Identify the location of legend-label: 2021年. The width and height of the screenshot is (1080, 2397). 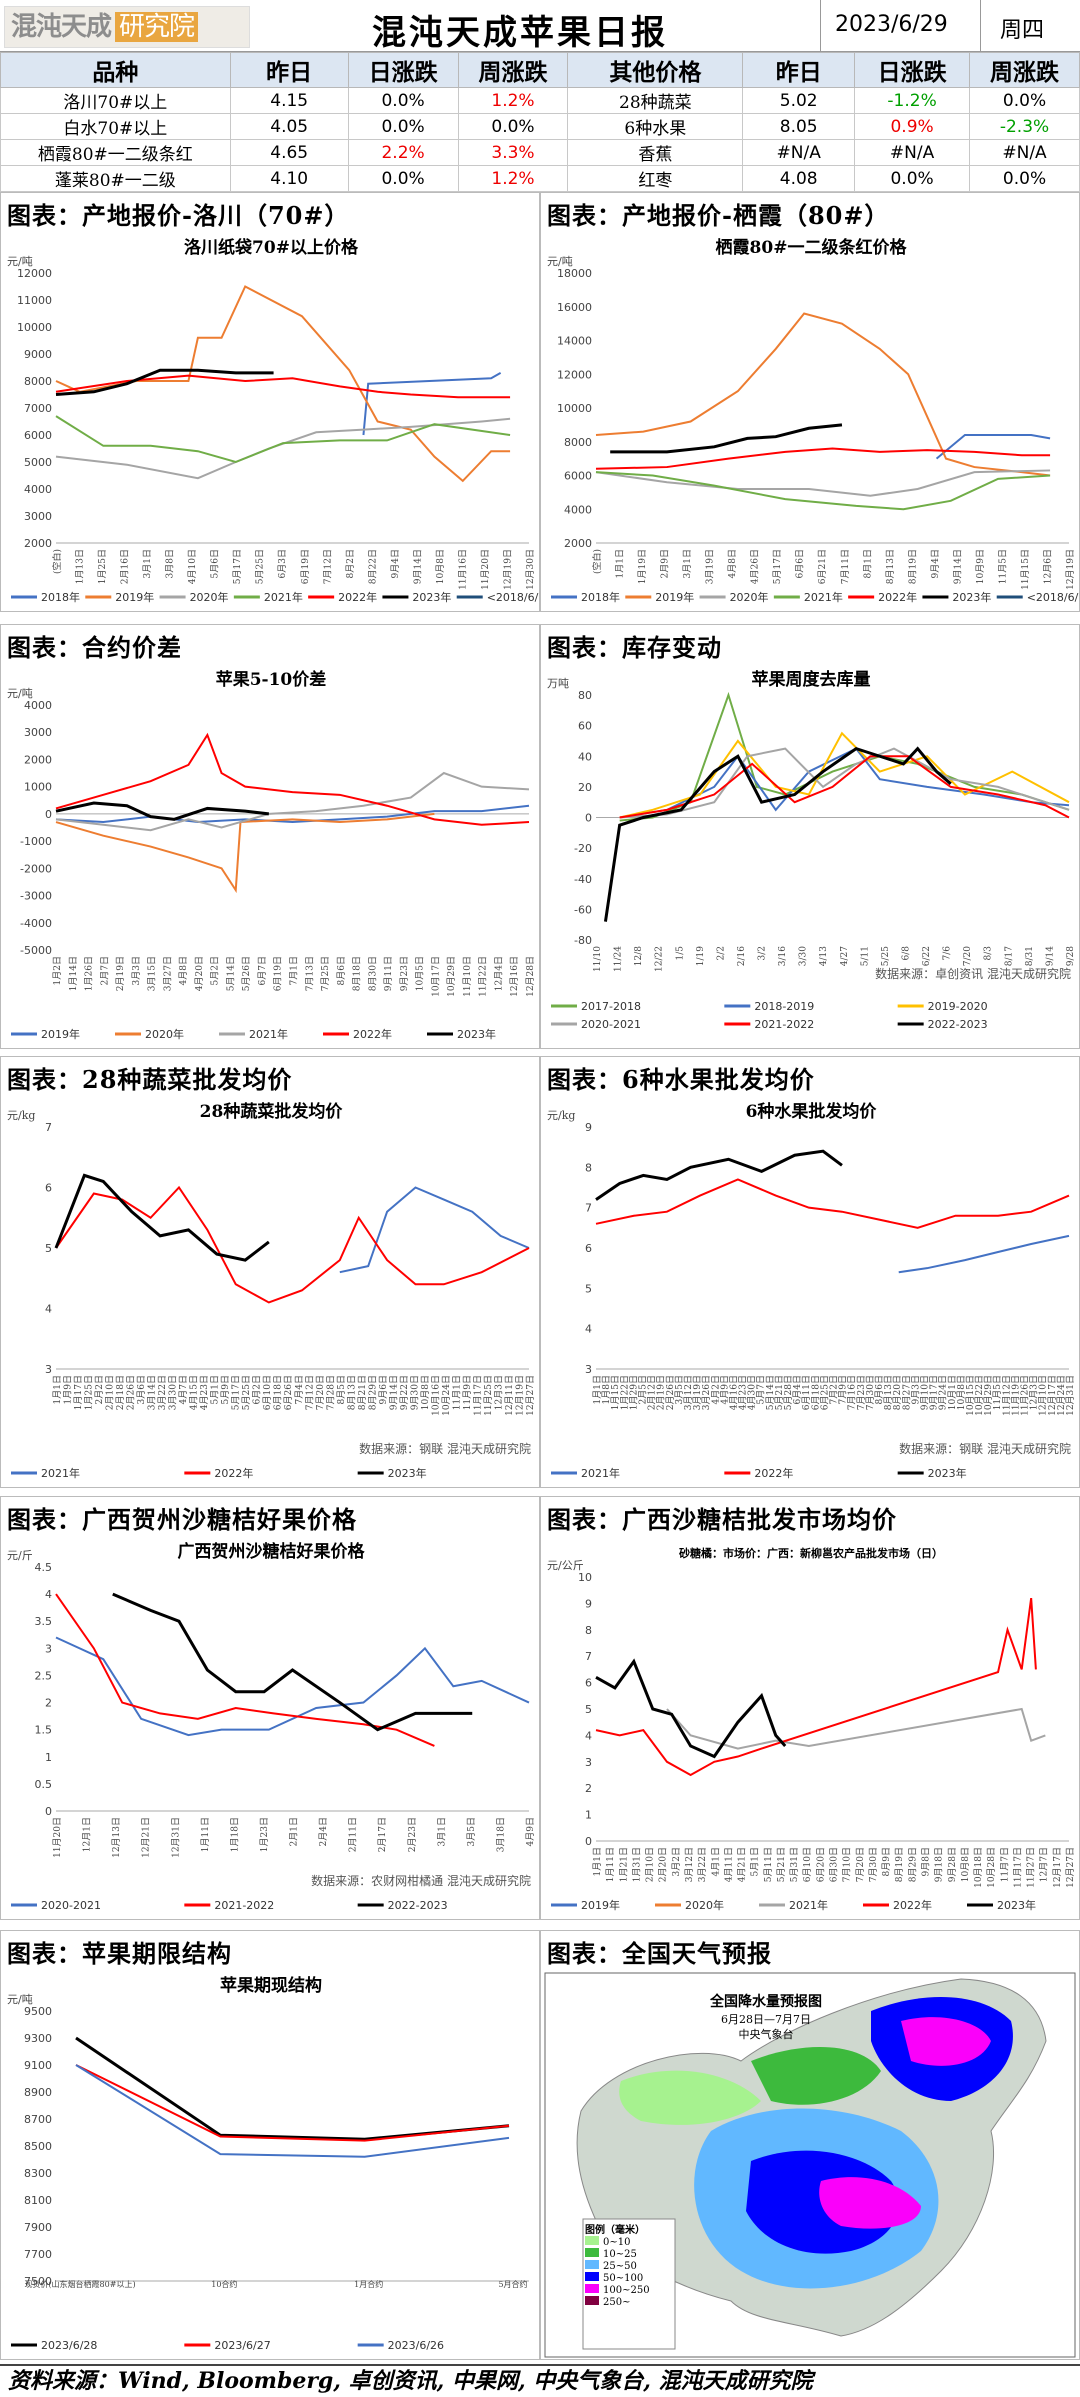
(283, 597).